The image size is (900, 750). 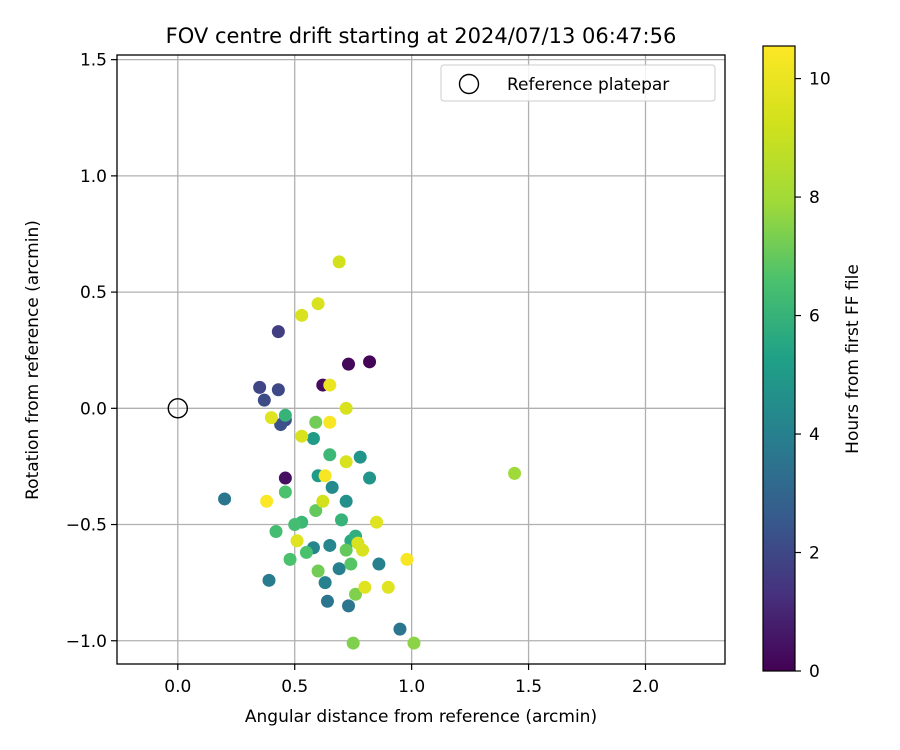 What do you see at coordinates (93, 61) in the screenshot?
I see `y-tick-label: 1.5` at bounding box center [93, 61].